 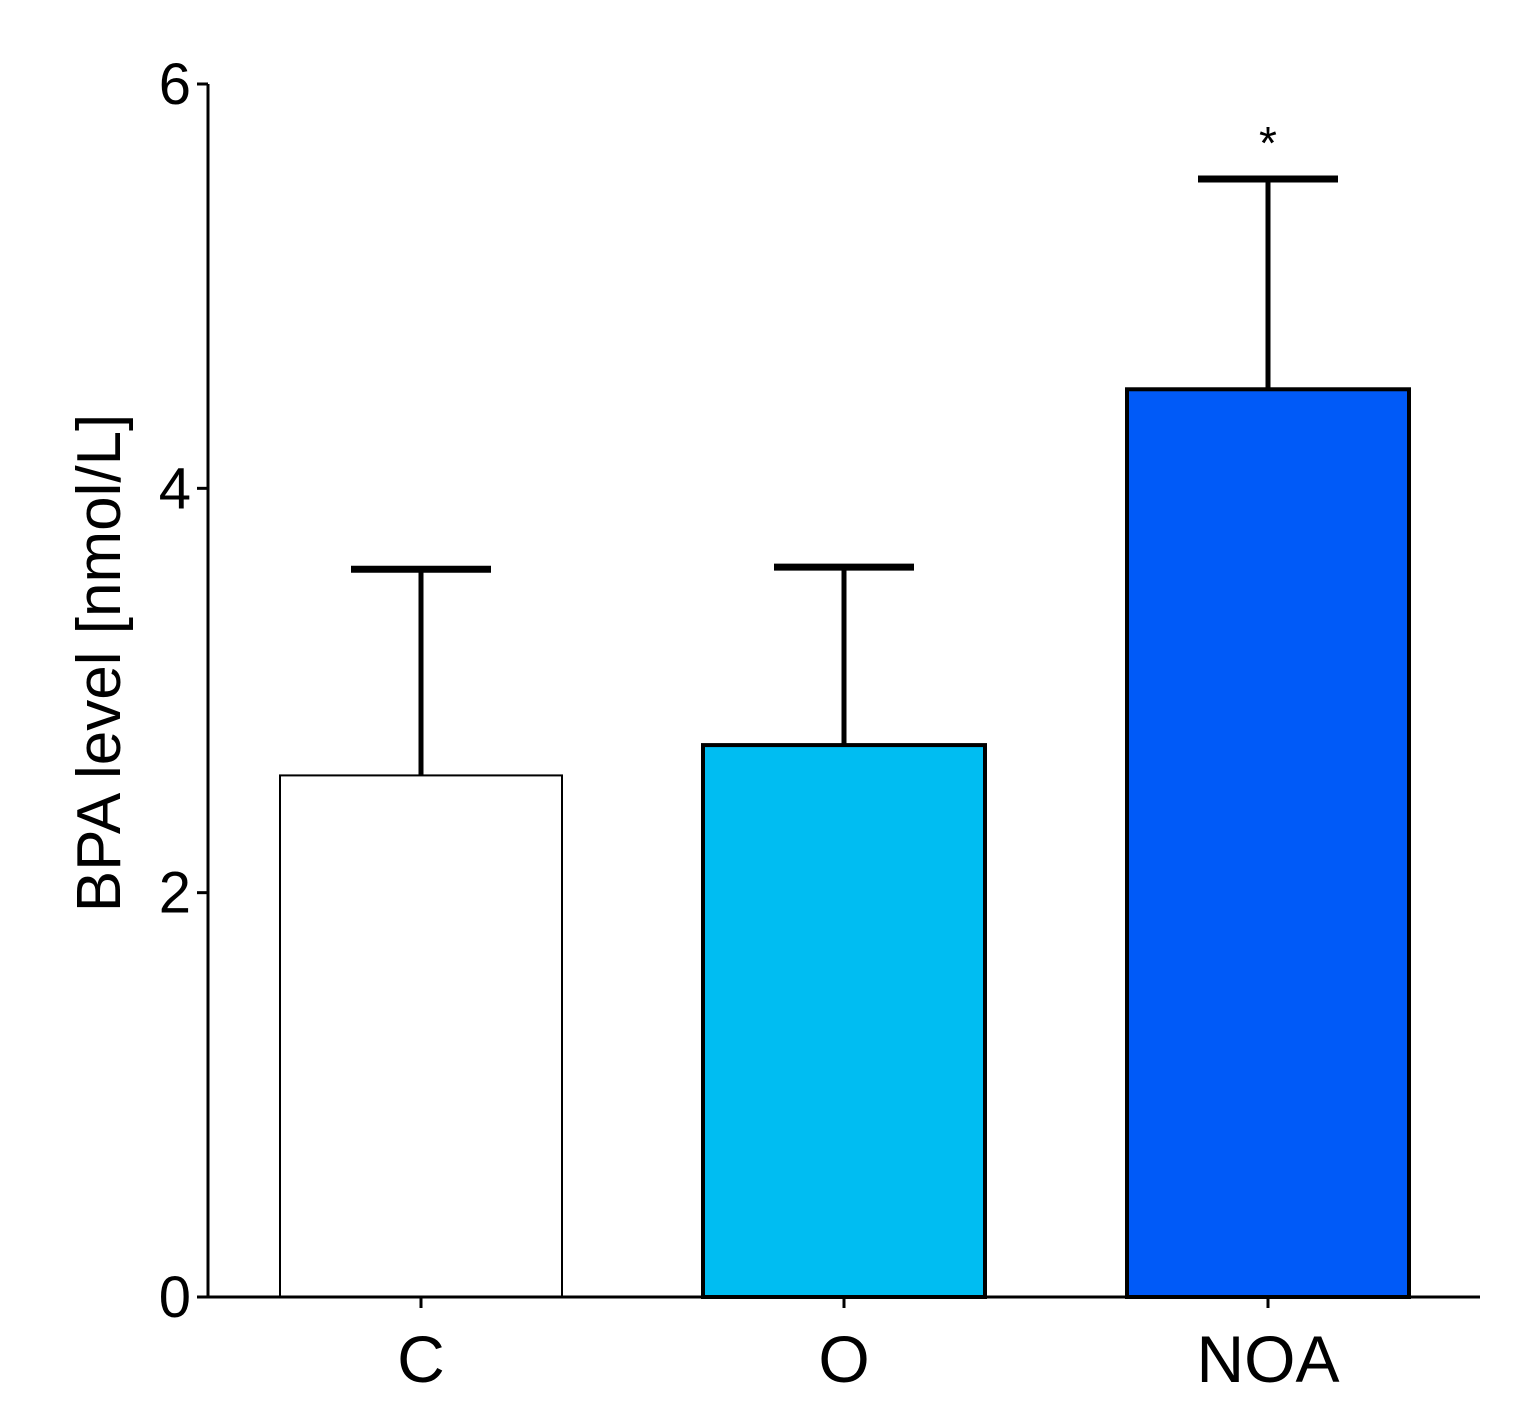 What do you see at coordinates (99, 663) in the screenshot?
I see `y-axis-title: BPA level [nmol/L]` at bounding box center [99, 663].